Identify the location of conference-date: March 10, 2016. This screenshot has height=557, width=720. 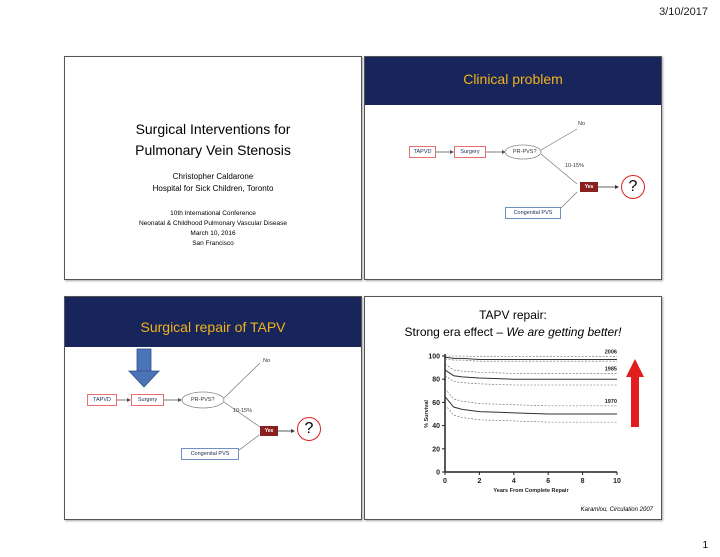
(213, 233).